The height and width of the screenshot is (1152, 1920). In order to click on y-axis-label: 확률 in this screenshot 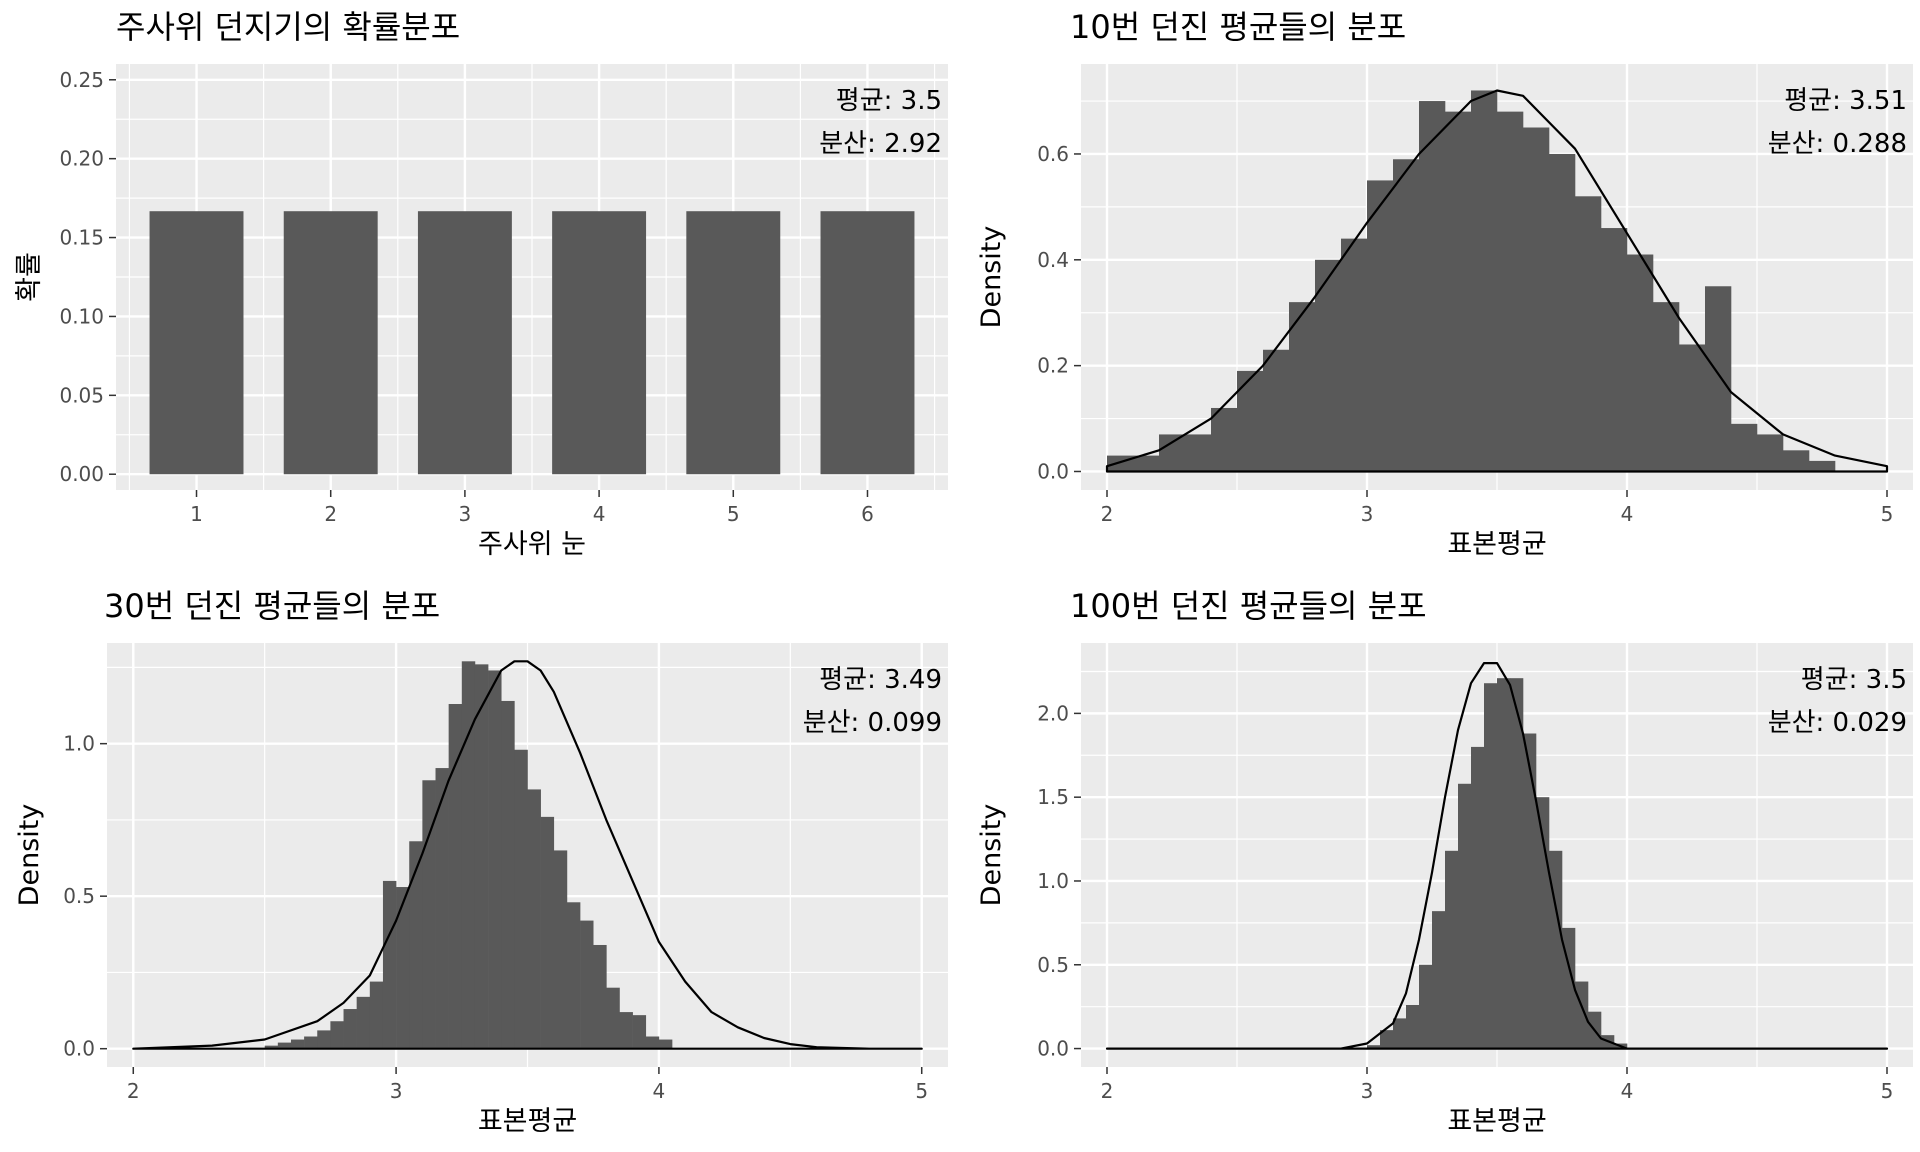, I will do `click(29, 277)`.